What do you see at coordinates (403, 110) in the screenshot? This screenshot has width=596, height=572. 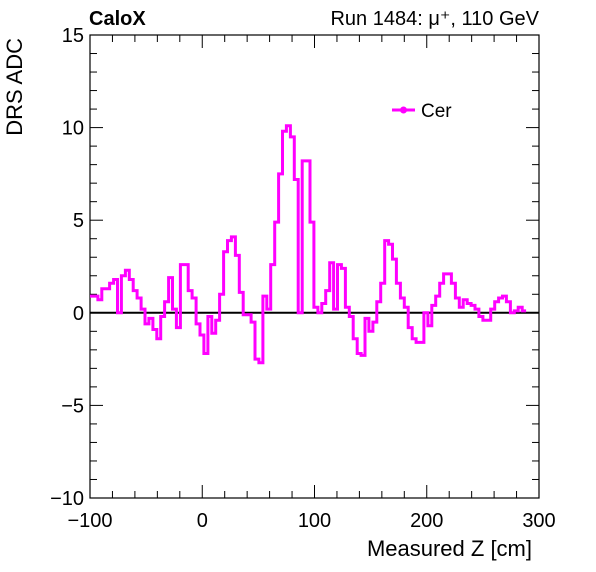 I see `legend-marker-cer` at bounding box center [403, 110].